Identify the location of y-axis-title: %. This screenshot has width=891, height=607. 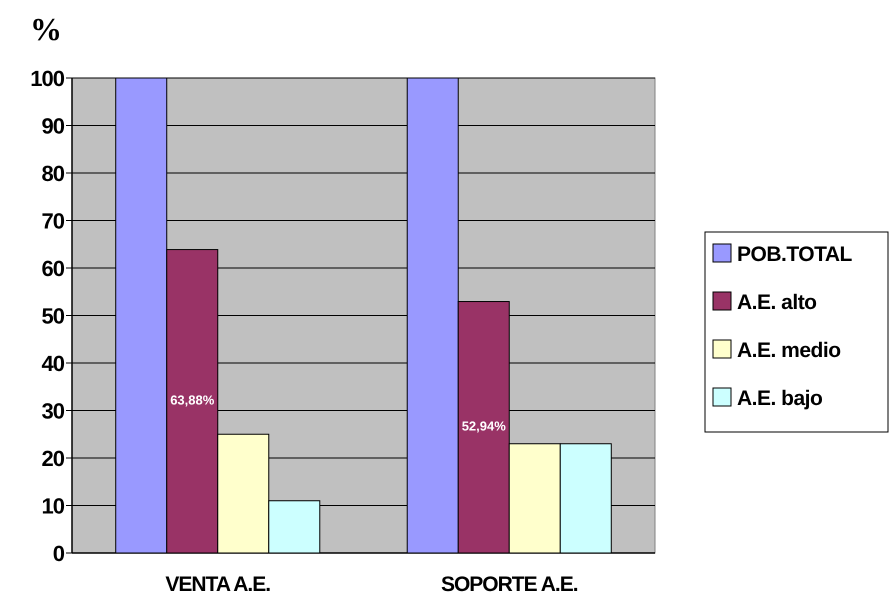
(46, 29).